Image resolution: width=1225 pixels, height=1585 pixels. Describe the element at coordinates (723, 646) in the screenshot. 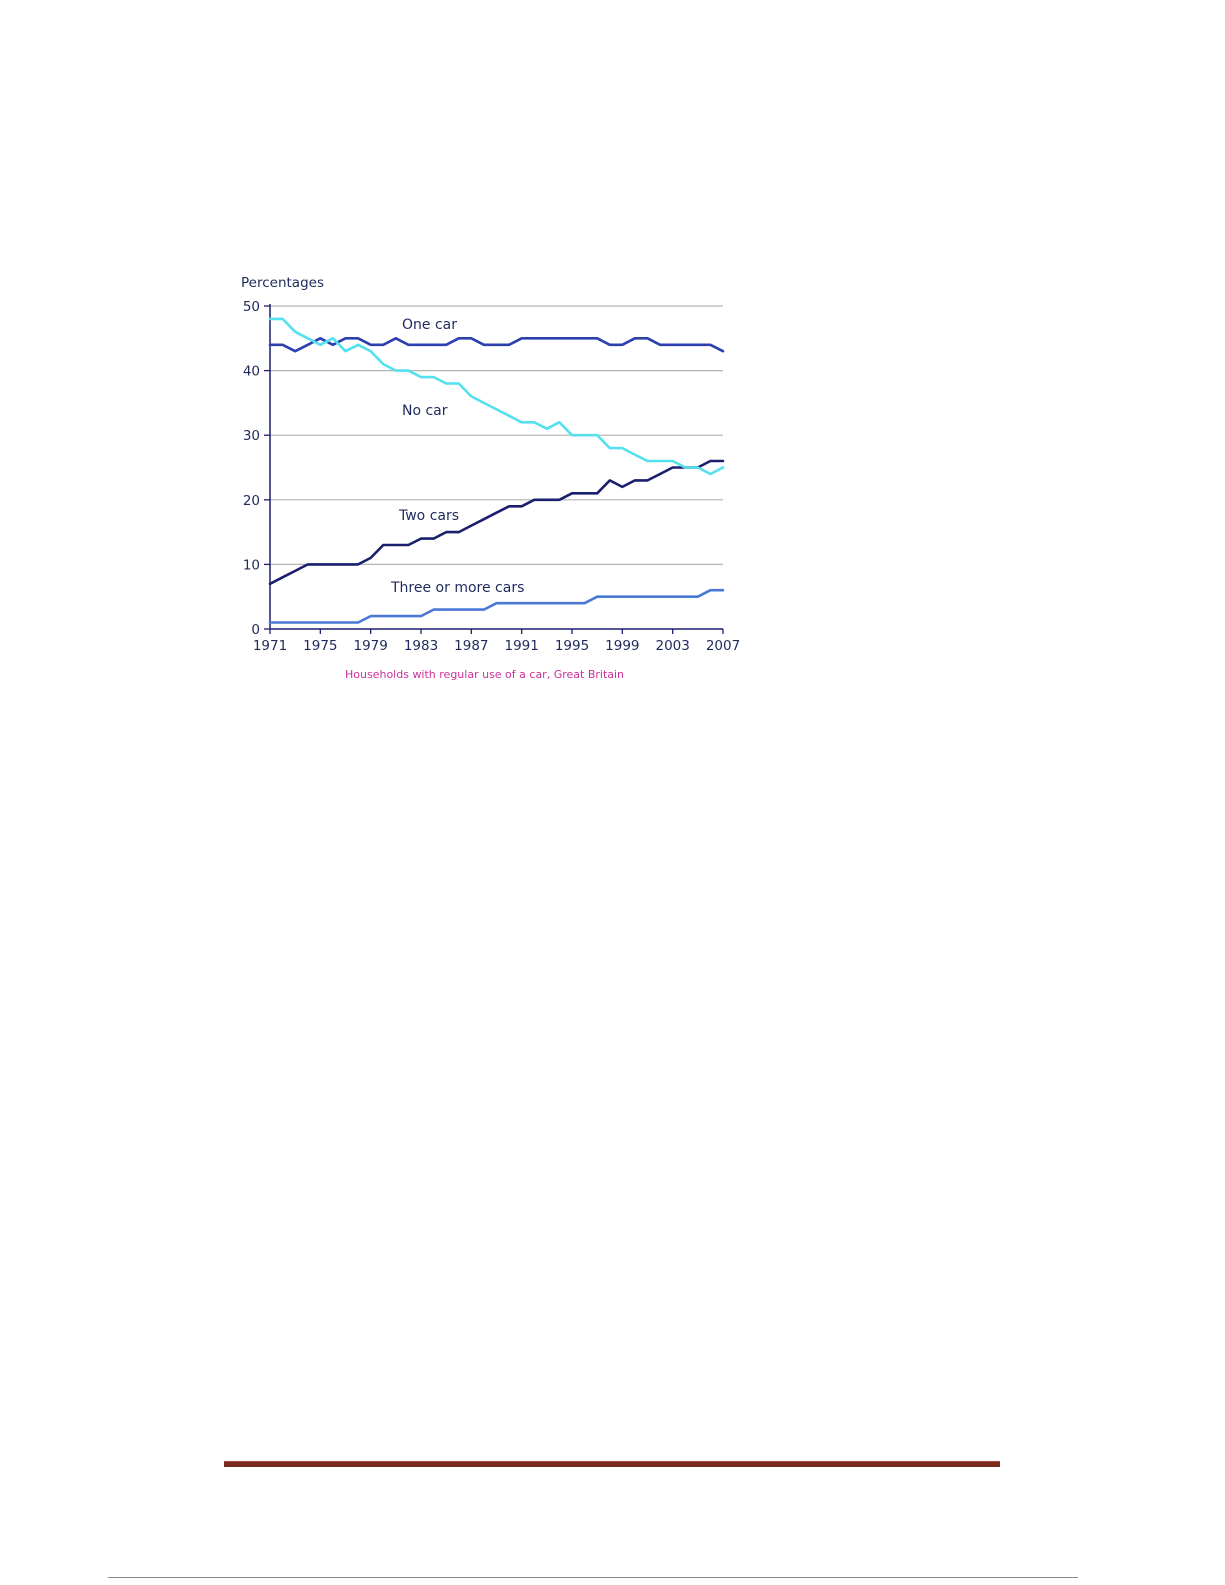

I see `x-tick-label-2007: 2007` at that location.